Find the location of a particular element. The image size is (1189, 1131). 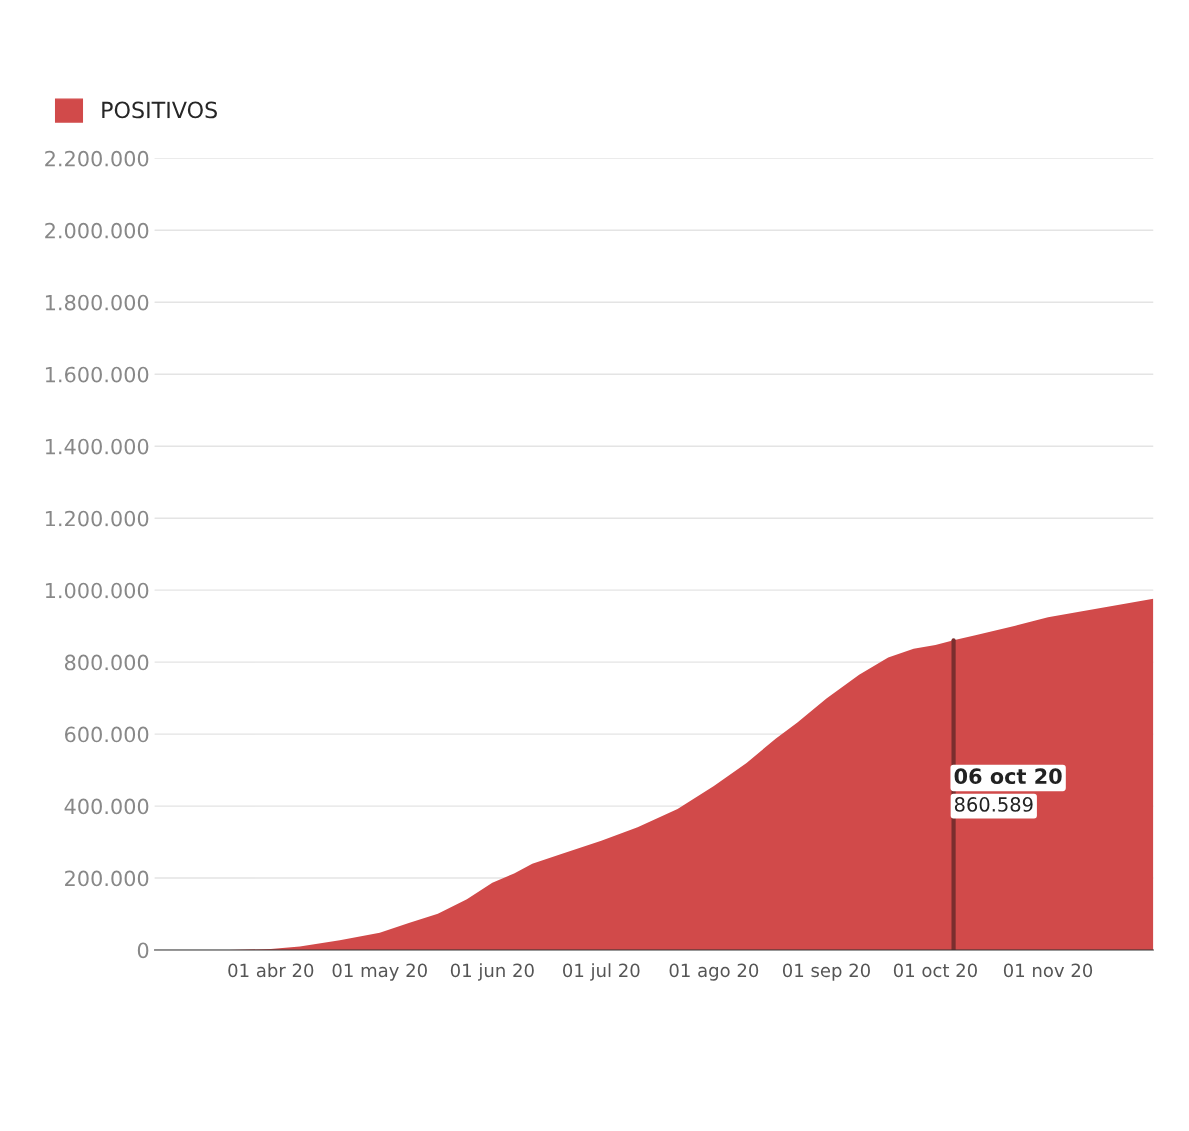

y-tick-label: 2.200.000 is located at coordinates (97, 158).